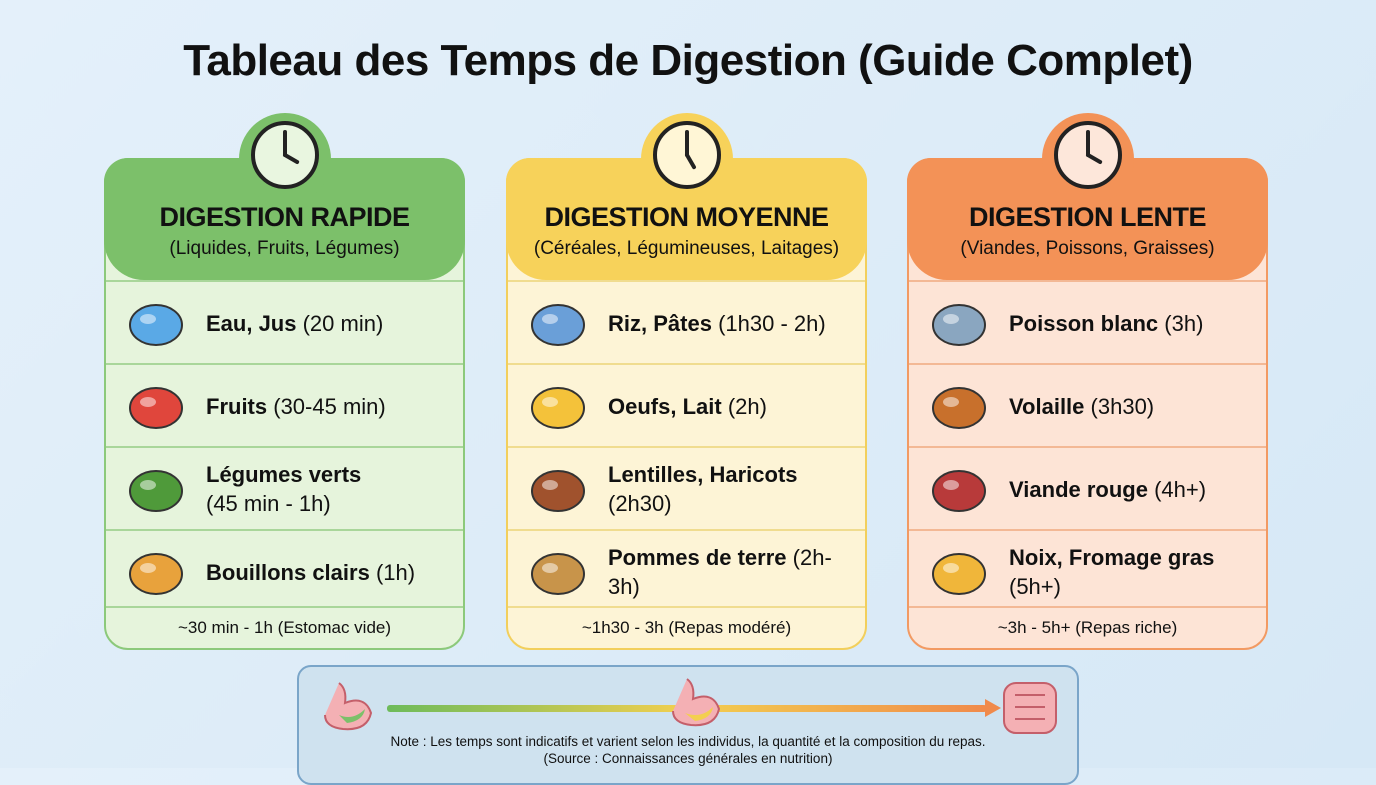 This screenshot has height=785, width=1376. I want to click on food-text: Poisson blanc (3h), so click(1134, 323).